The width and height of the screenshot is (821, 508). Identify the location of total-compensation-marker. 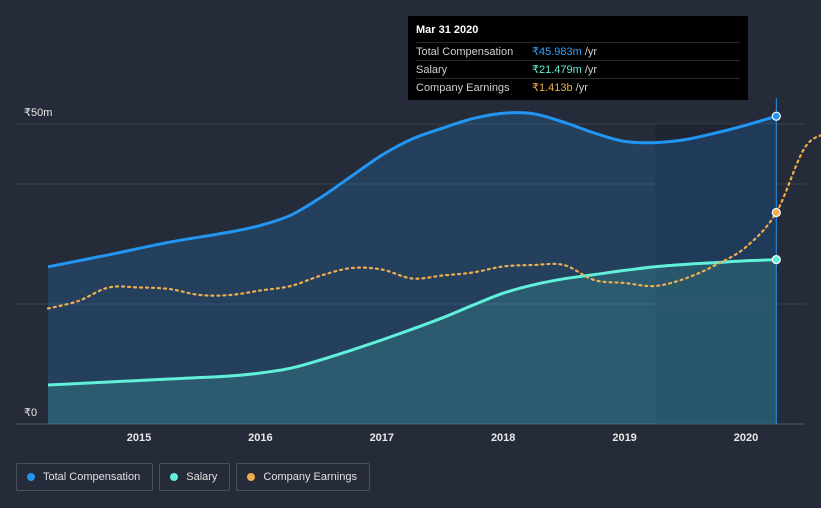
(776, 116).